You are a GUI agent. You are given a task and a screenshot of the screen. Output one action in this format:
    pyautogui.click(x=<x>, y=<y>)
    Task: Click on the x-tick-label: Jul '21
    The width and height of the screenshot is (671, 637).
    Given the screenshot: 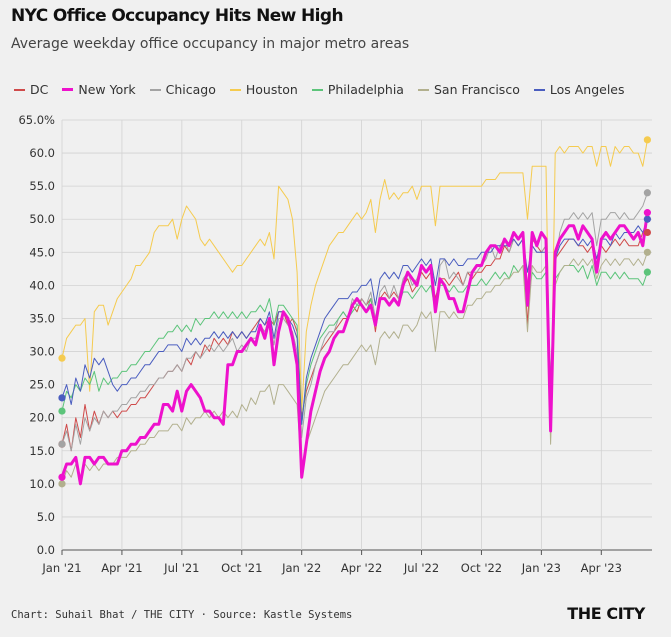 What is the action you would take?
    pyautogui.click(x=181, y=568)
    